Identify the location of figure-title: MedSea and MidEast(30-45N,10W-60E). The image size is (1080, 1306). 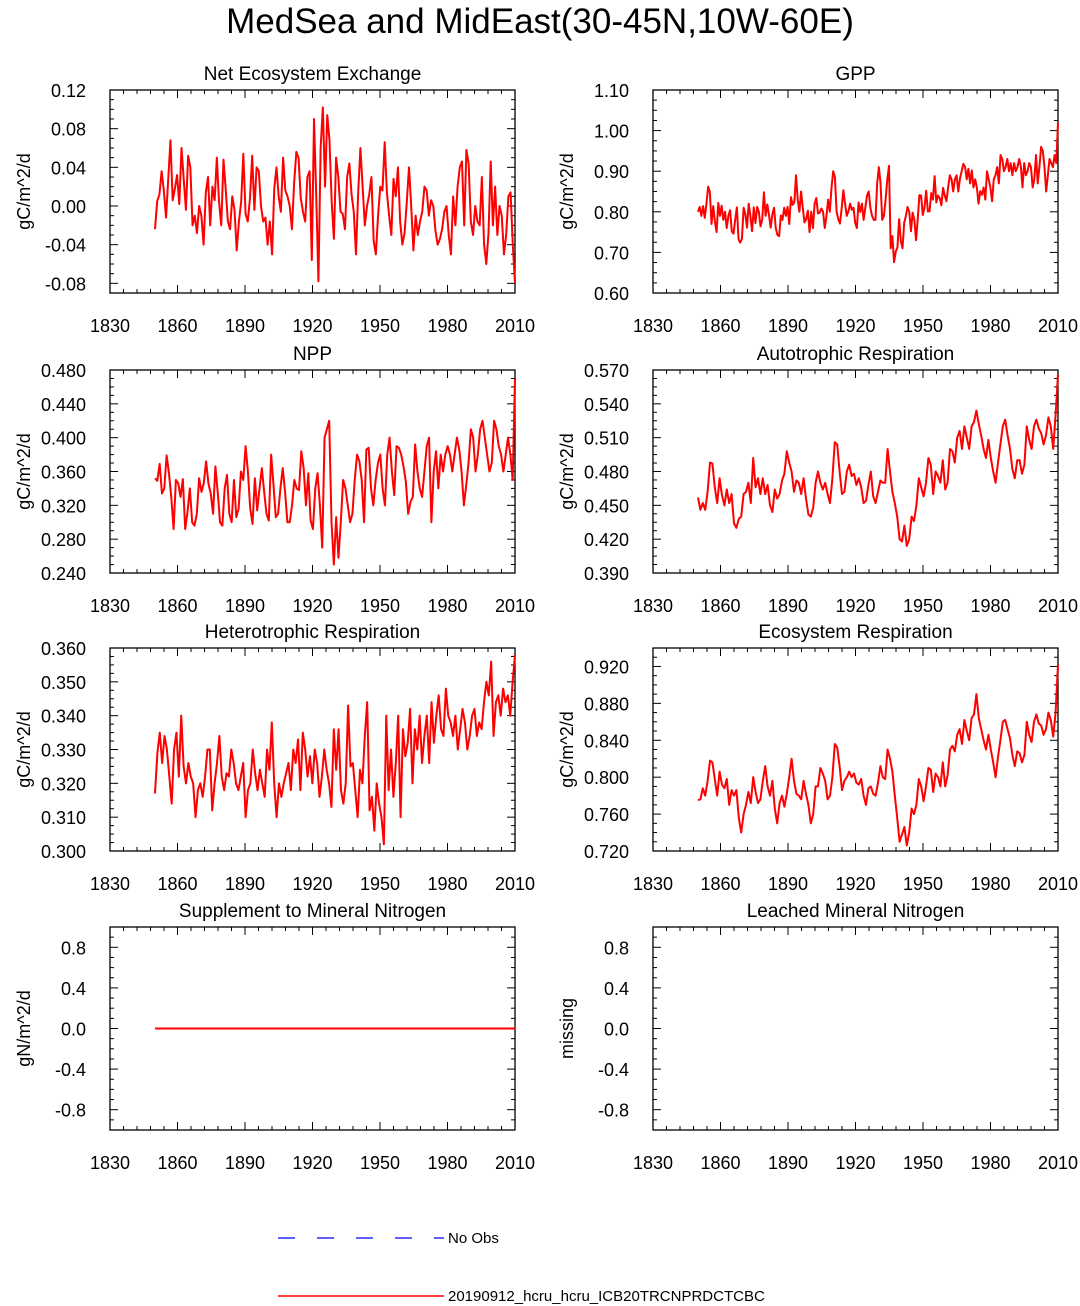
(540, 21).